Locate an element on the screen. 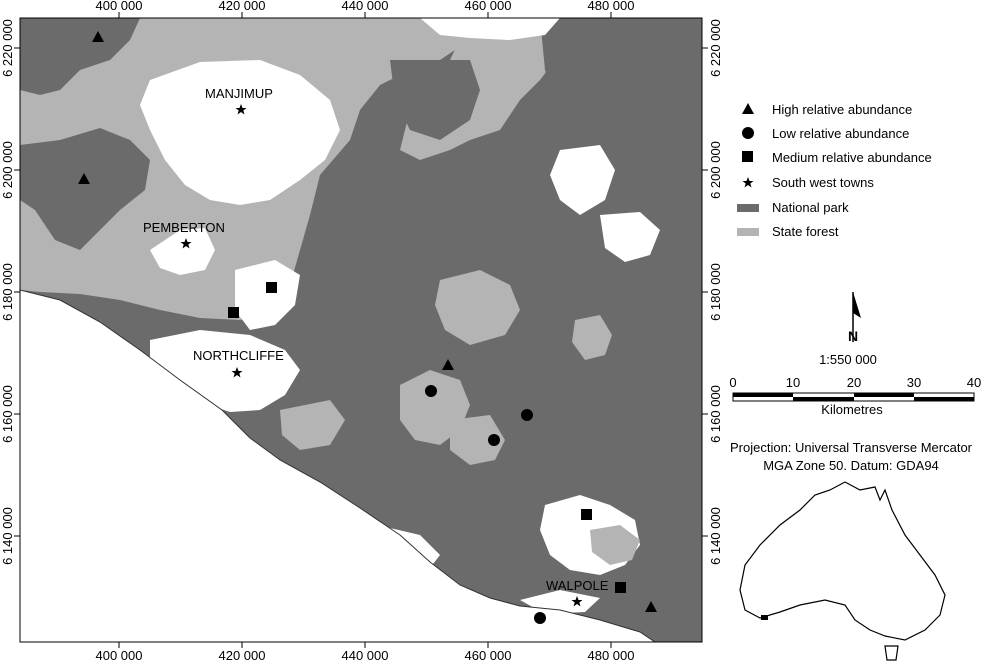 Image resolution: width=1000 pixels, height=664 pixels. national-park-block-center is located at coordinates (435, 100).